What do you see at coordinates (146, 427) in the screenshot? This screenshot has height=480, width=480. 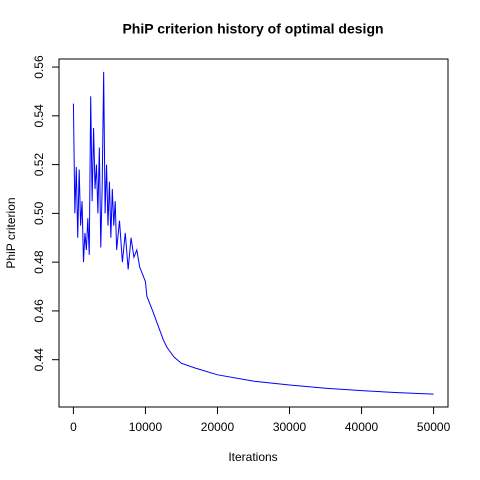 I see `x-tick-label: 10000` at bounding box center [146, 427].